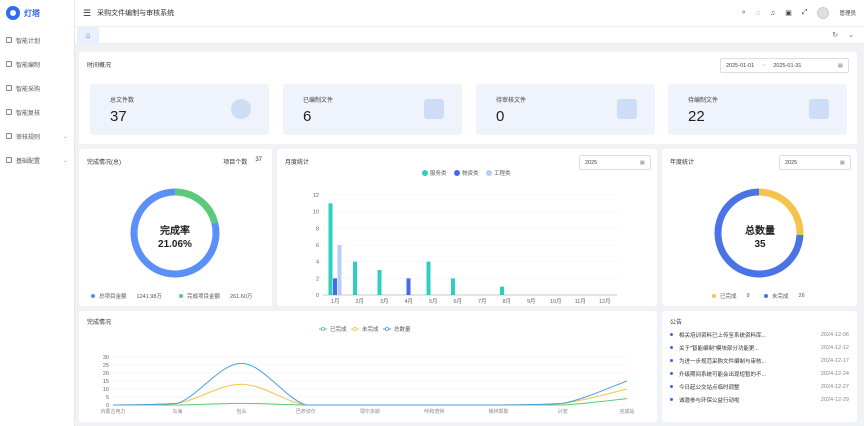  Describe the element at coordinates (317, 279) in the screenshot. I see `y-tick-label: 2` at that location.